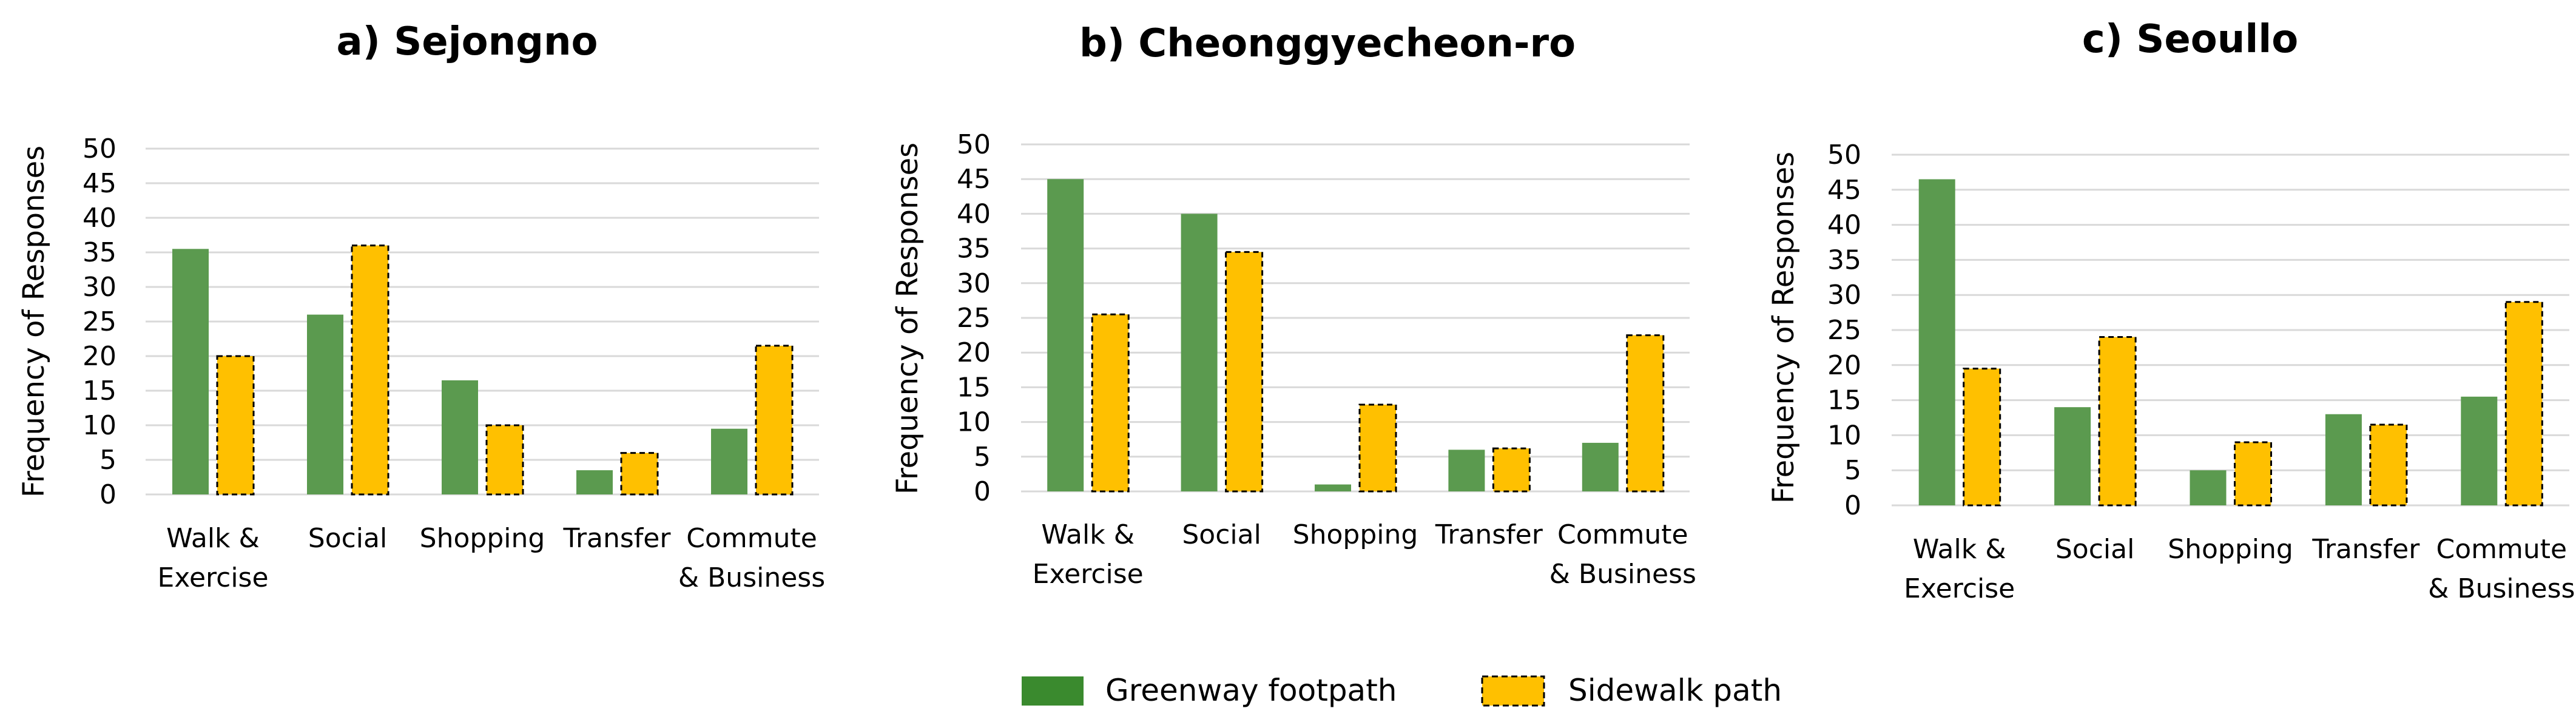  I want to click on legend: Greenway footpath Sidewalk path, so click(1402, 690).